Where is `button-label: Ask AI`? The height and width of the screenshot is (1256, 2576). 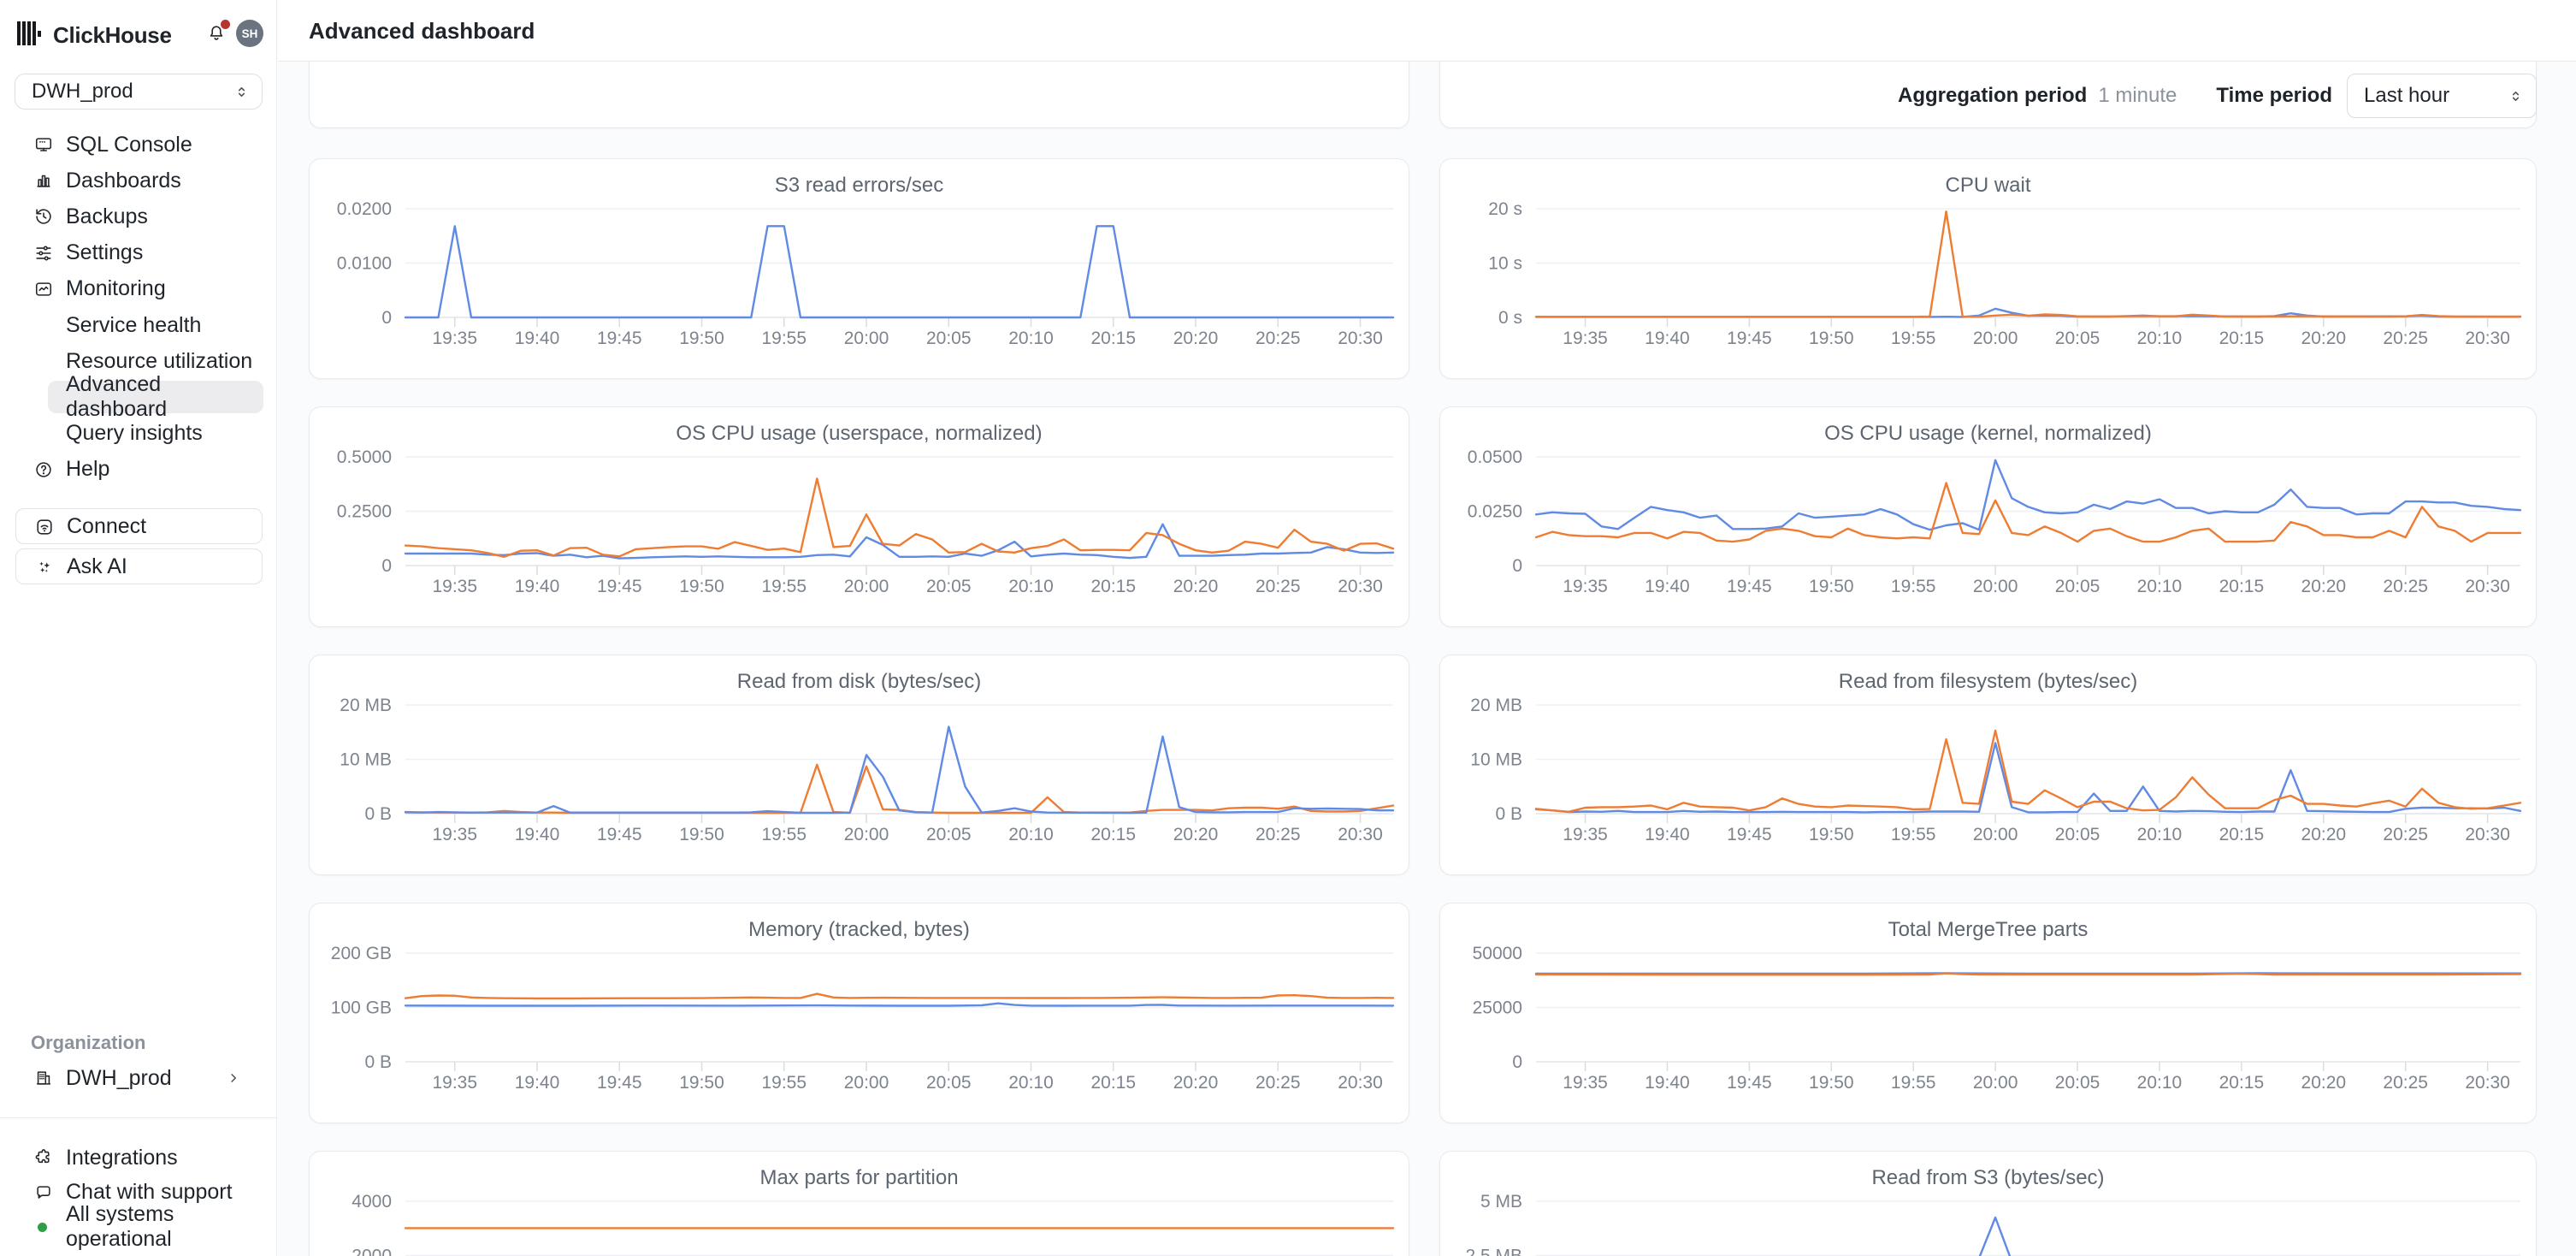
button-label: Ask AI is located at coordinates (97, 566).